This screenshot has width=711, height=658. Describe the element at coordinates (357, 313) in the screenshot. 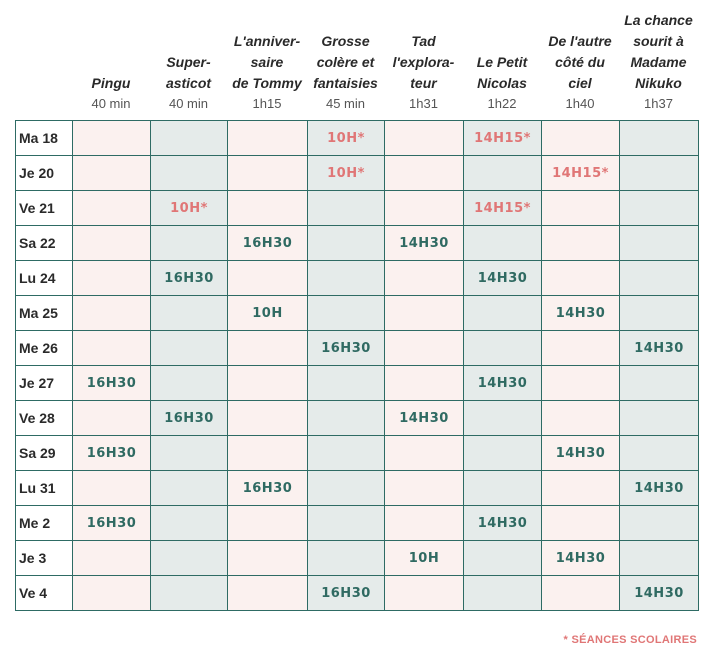

I see `schedule-row: Ma 25 10H 14H30` at that location.